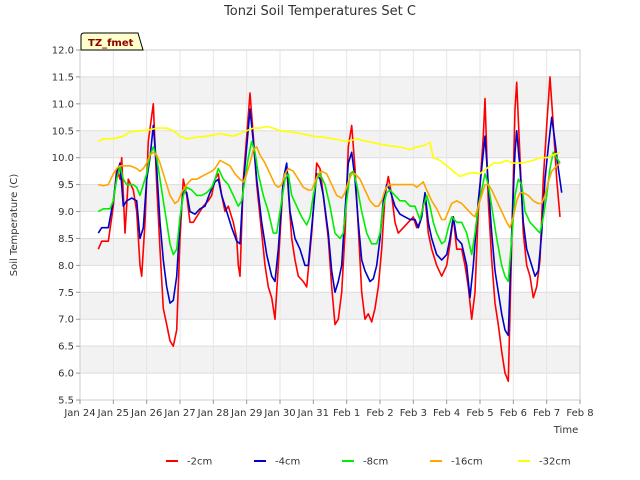 This screenshot has height=480, width=640. I want to click on y-tick-label: 12.0, so click(63, 51).